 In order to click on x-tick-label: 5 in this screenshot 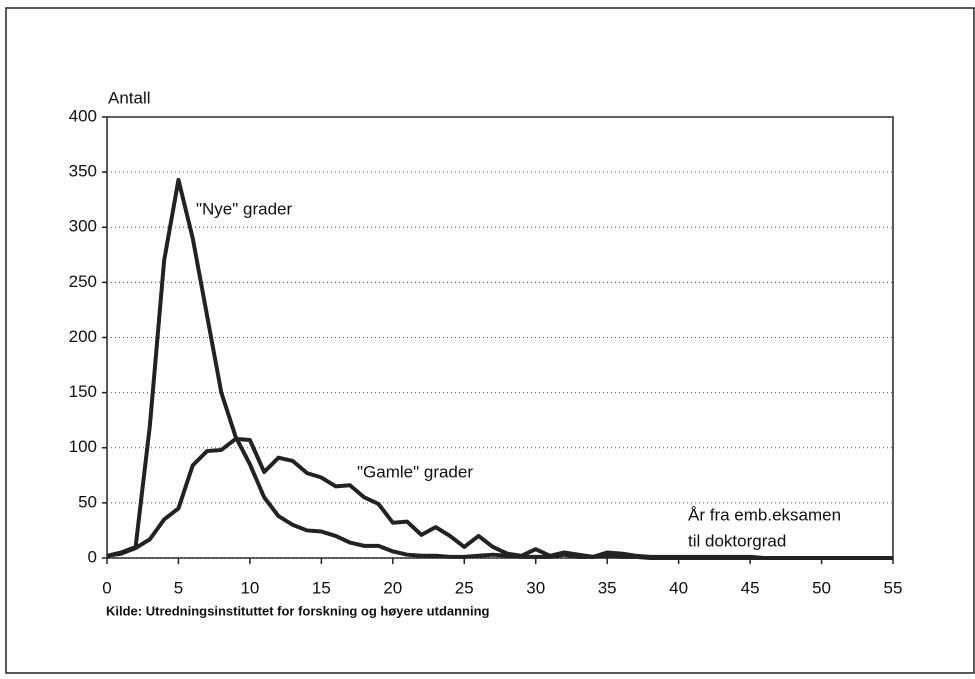, I will do `click(178, 587)`.